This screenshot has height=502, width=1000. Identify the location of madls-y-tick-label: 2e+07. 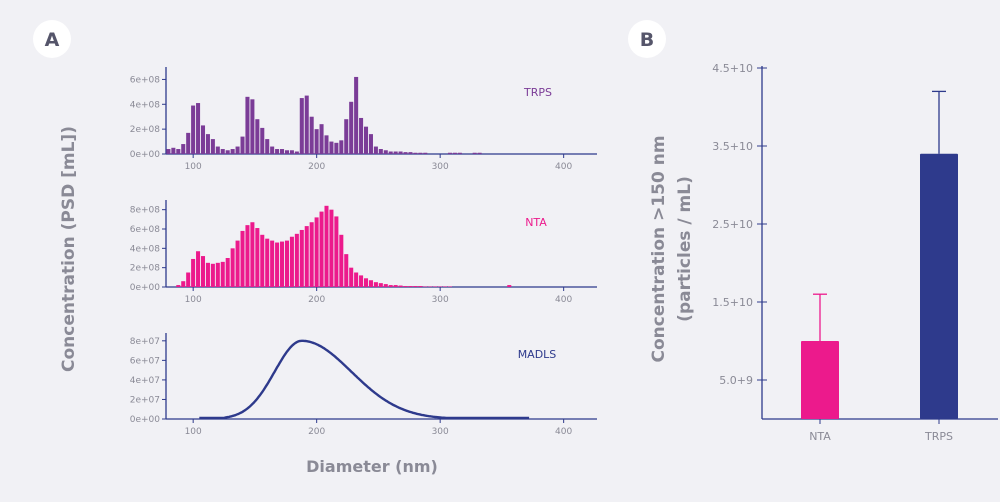
(145, 400).